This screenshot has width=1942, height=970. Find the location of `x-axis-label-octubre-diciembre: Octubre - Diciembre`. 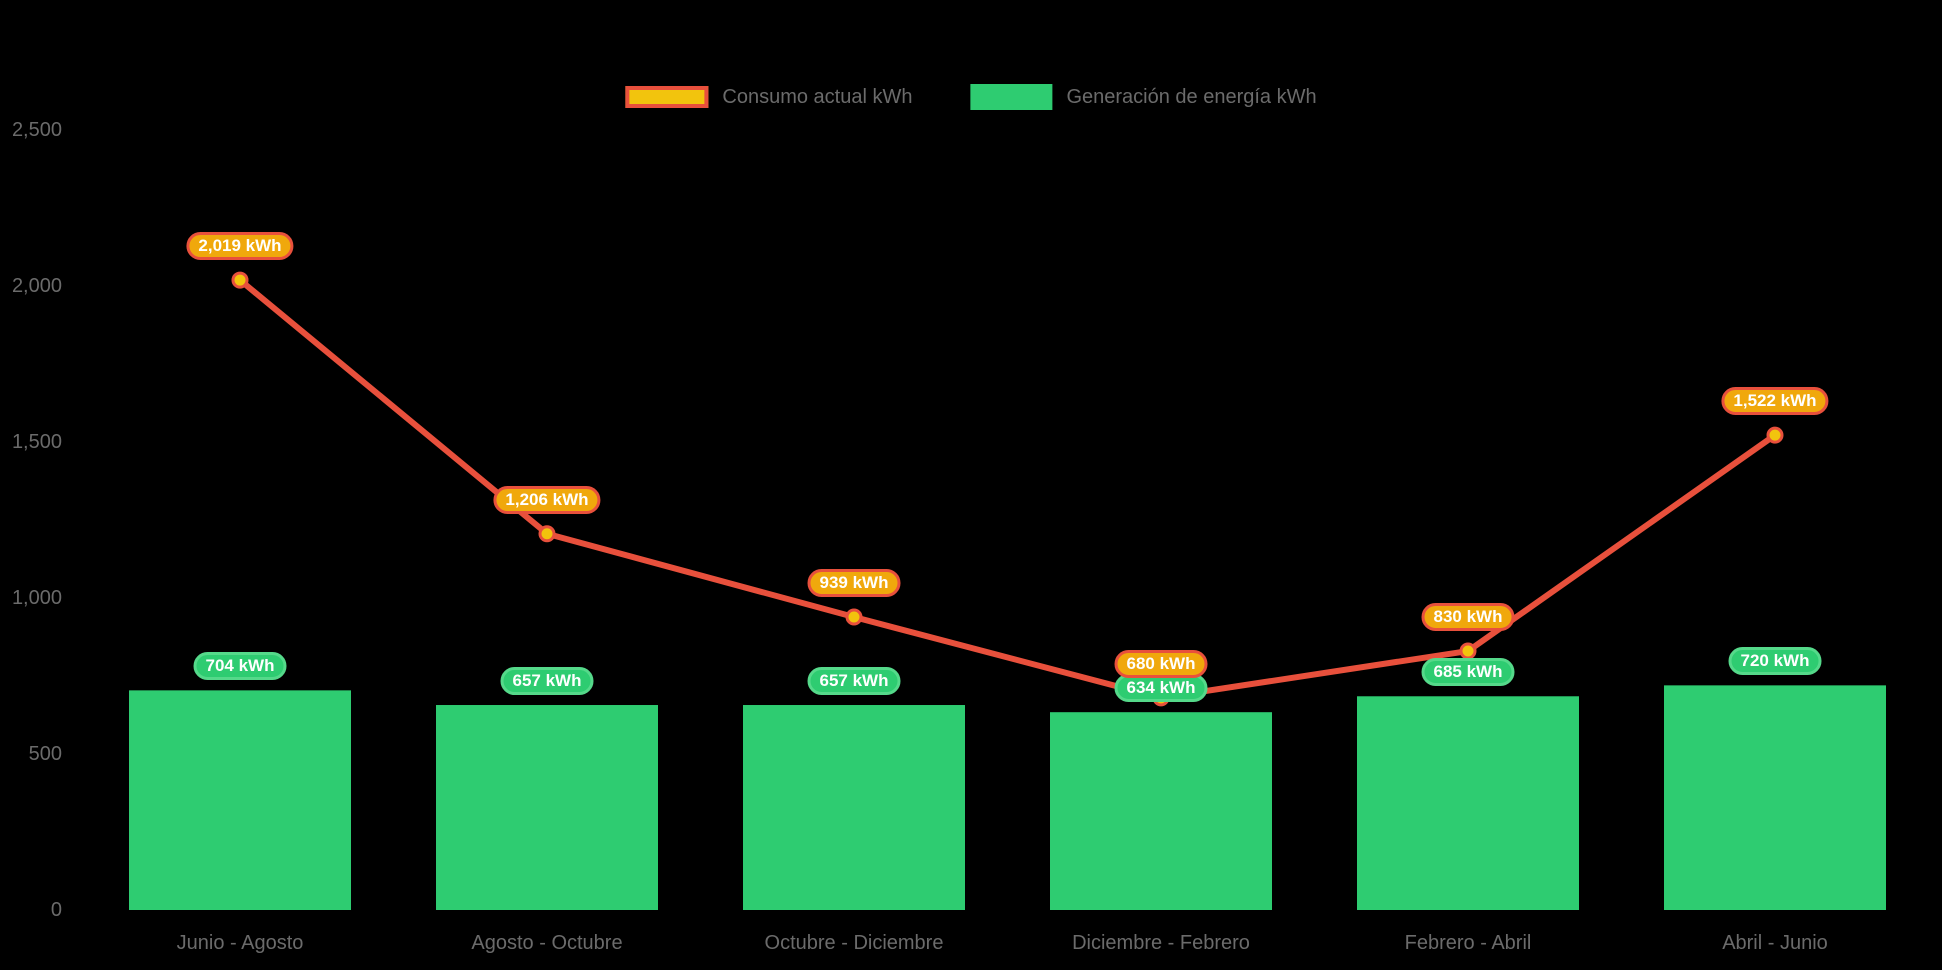

x-axis-label-octubre-diciembre: Octubre - Diciembre is located at coordinates (854, 943).